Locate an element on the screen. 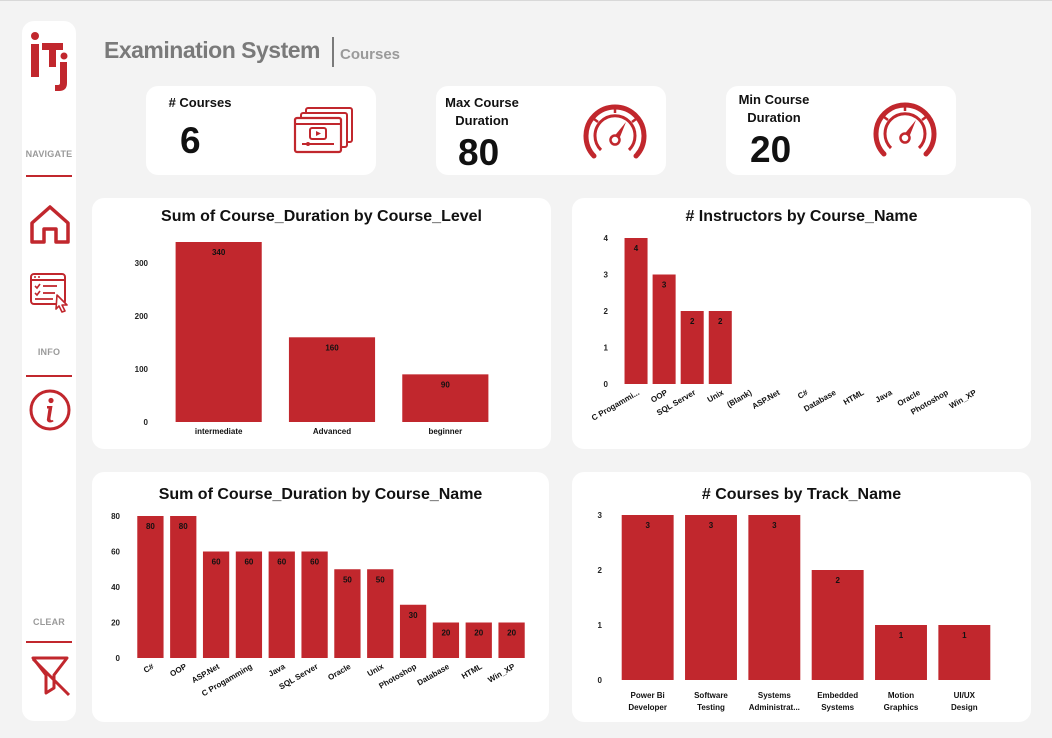  y-tick-label: 4 is located at coordinates (606, 238).